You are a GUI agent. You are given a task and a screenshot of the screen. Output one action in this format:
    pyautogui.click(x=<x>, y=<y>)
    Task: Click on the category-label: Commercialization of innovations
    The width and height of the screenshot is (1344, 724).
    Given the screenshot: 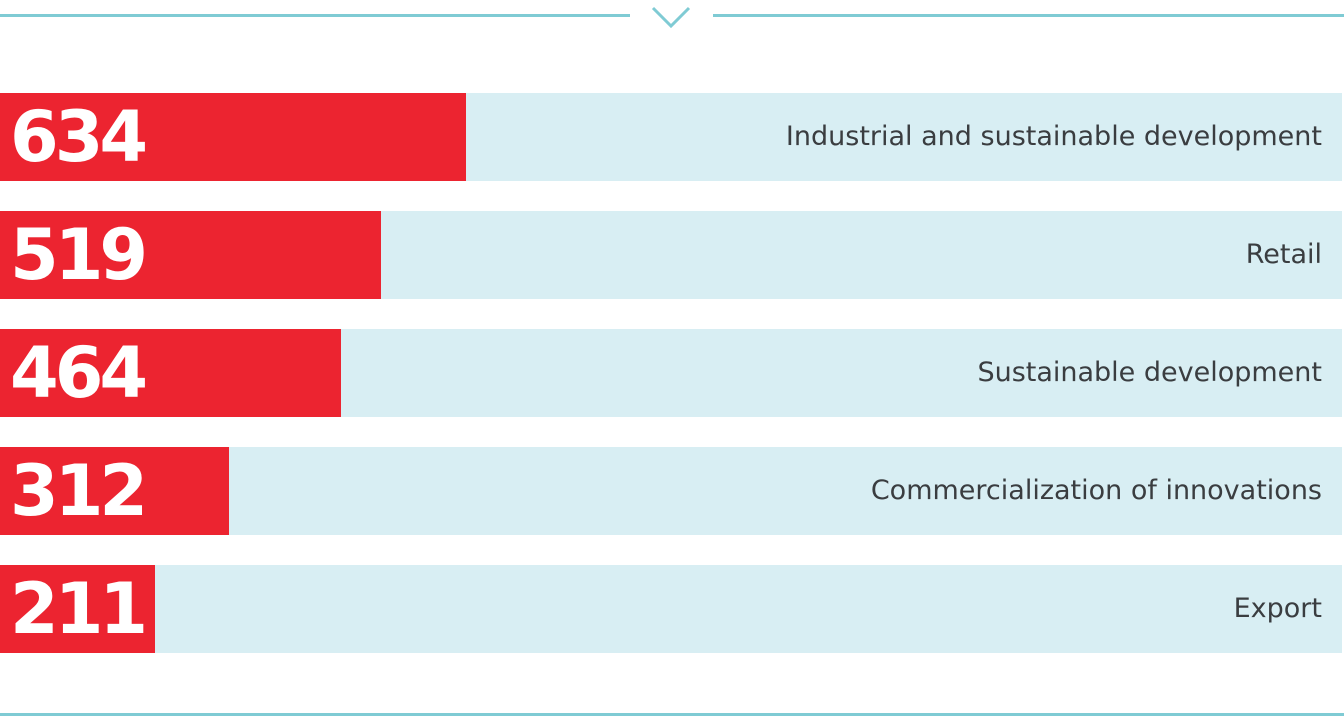 What is the action you would take?
    pyautogui.click(x=1096, y=490)
    